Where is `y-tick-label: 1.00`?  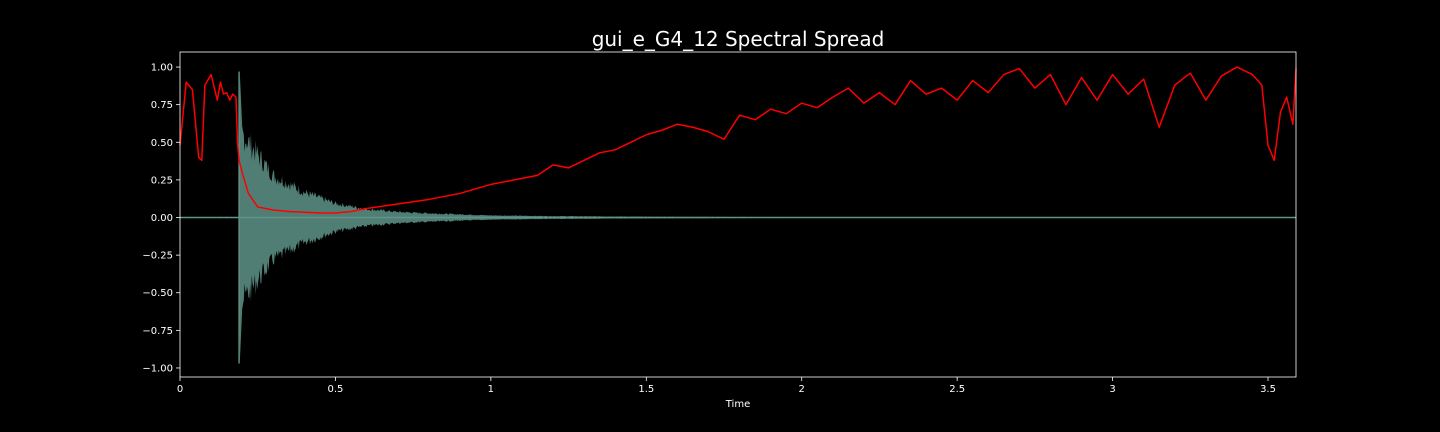 y-tick-label: 1.00 is located at coordinates (162, 68).